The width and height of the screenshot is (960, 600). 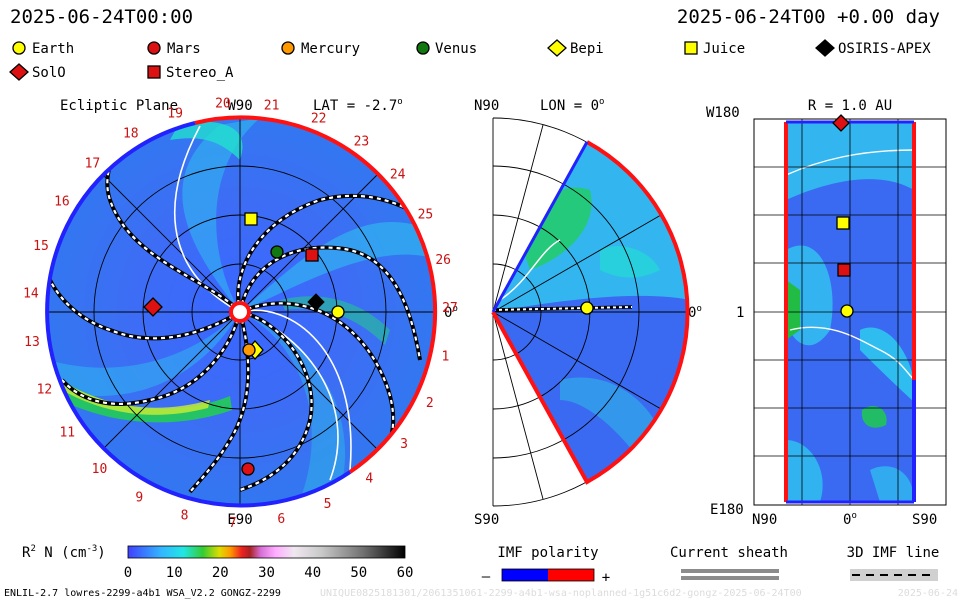 What do you see at coordinates (540, 227) in the screenshot?
I see `meridional-rim-negative` at bounding box center [540, 227].